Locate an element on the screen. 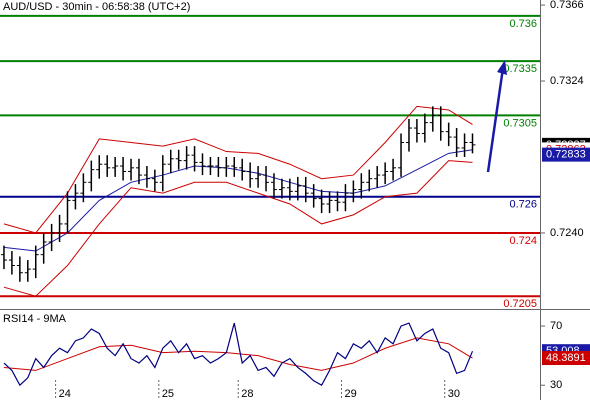 This screenshot has width=590, height=400. x-tick-label: 25 is located at coordinates (168, 394).